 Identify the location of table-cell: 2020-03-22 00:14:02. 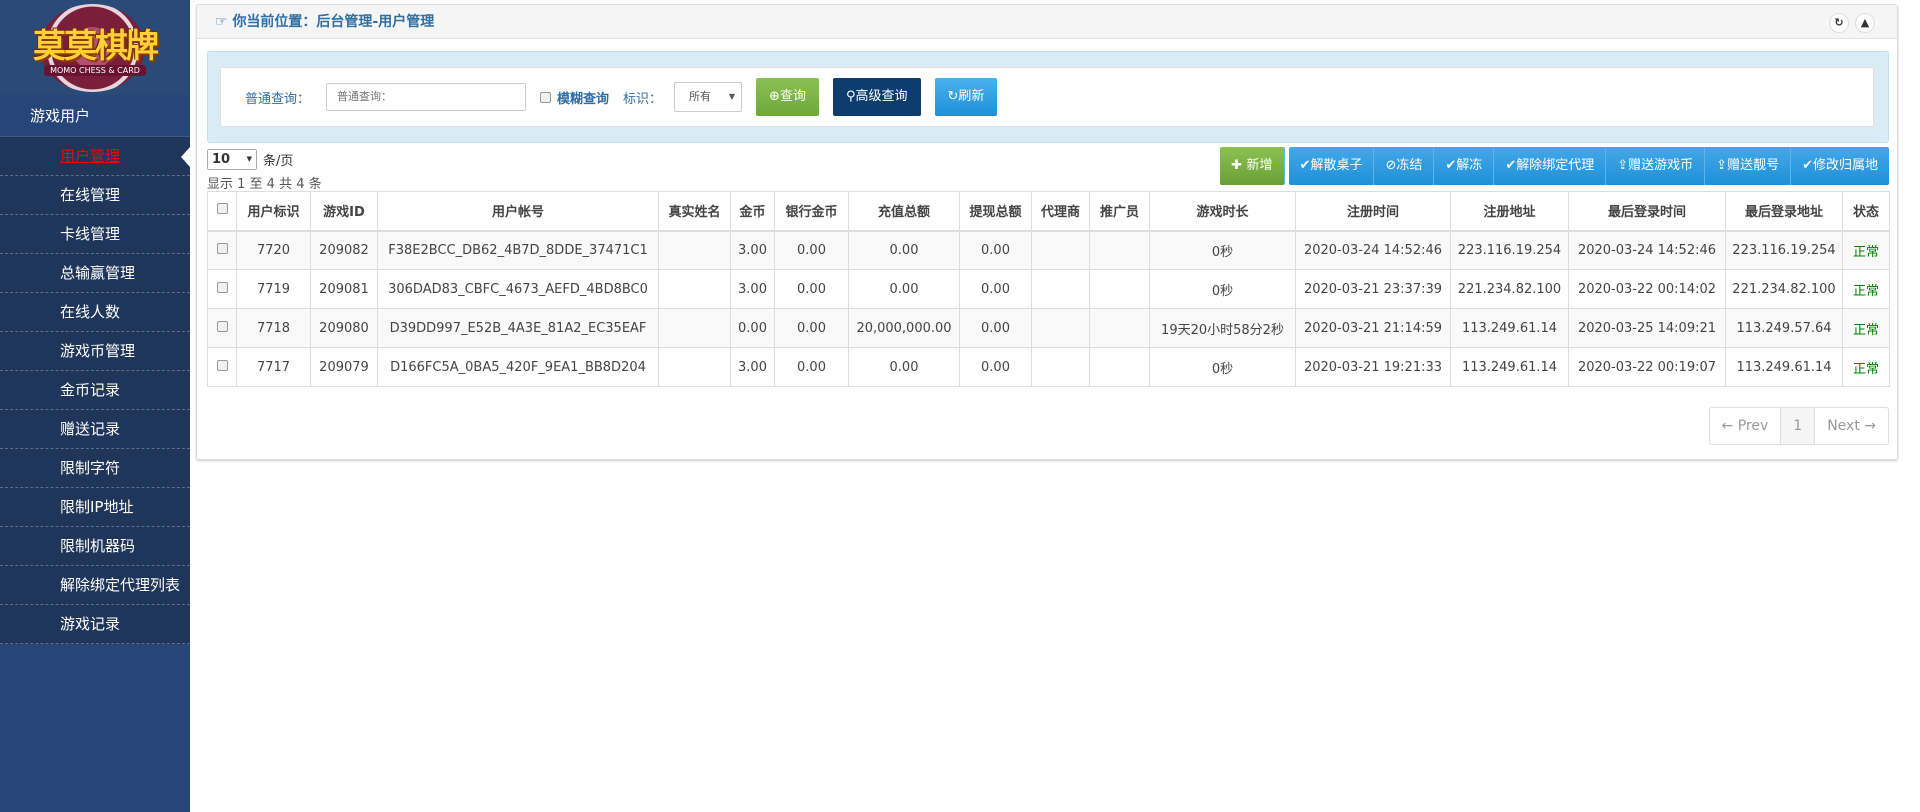
(1647, 289).